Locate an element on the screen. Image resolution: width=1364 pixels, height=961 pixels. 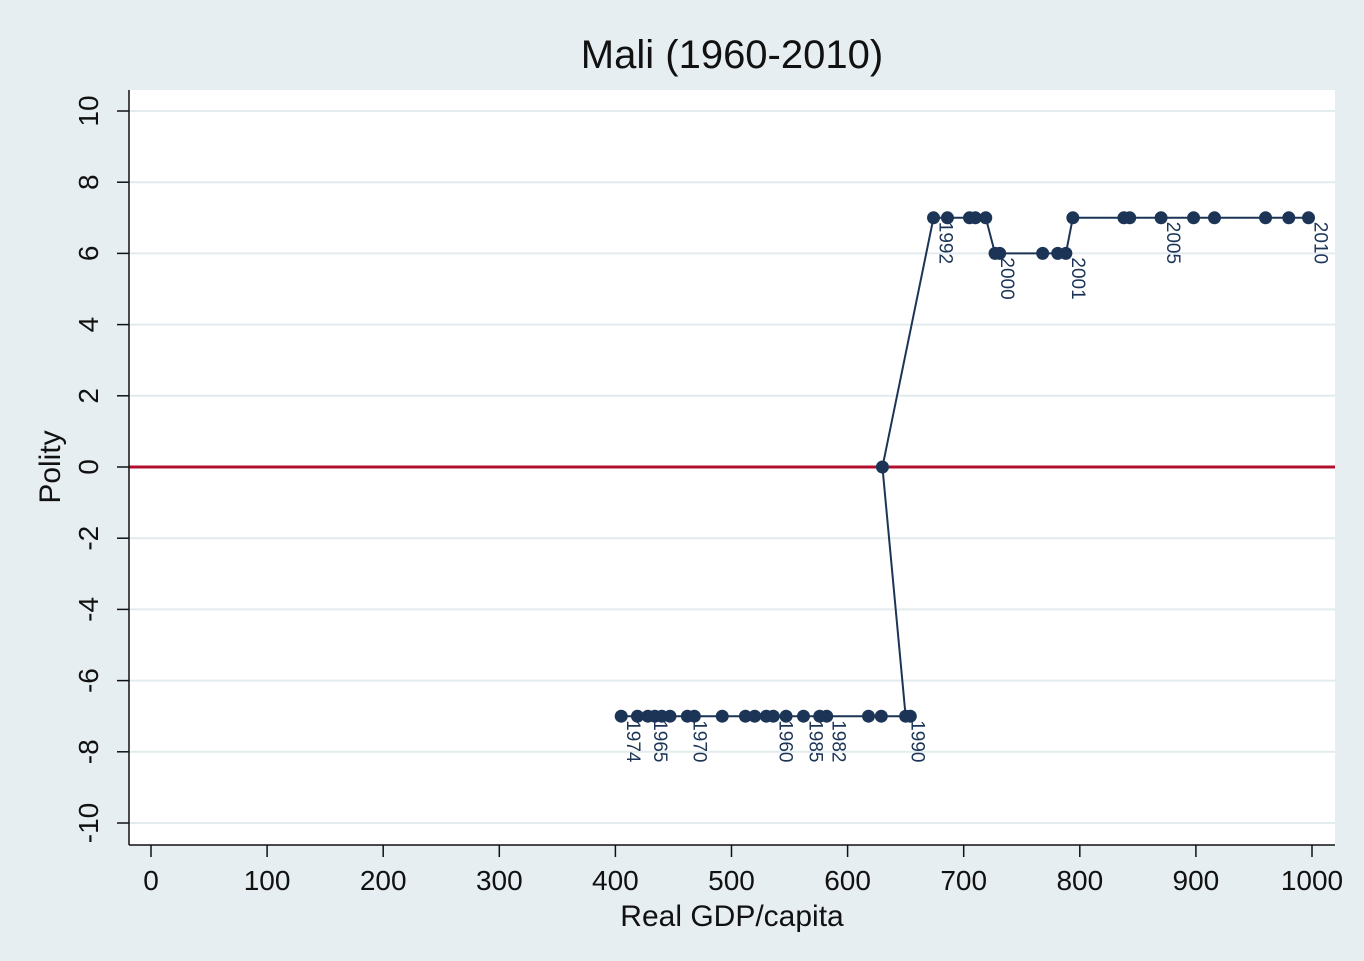
y-tick-label: 8 is located at coordinates (88, 182).